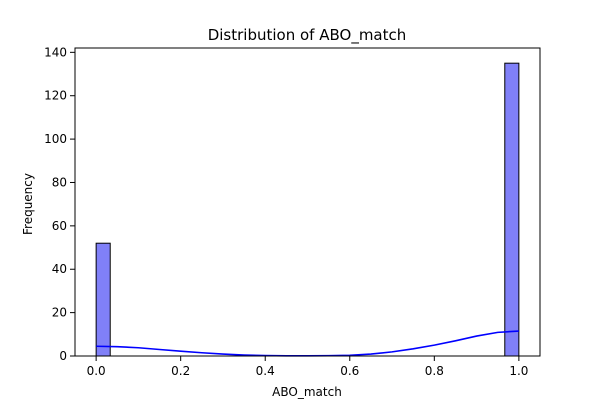  I want to click on x-tick-label: 0.2, so click(180, 371).